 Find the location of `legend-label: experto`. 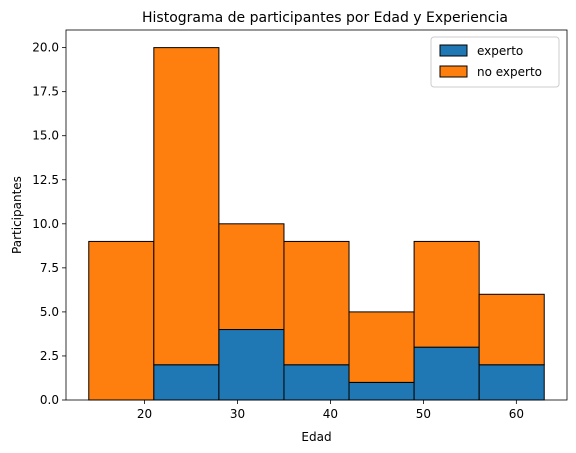

legend-label: experto is located at coordinates (500, 51).